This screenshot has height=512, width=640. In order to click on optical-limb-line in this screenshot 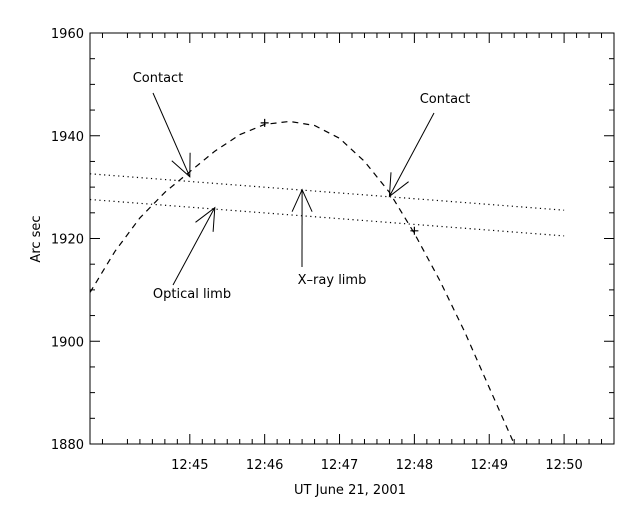, I will do `click(327, 217)`.